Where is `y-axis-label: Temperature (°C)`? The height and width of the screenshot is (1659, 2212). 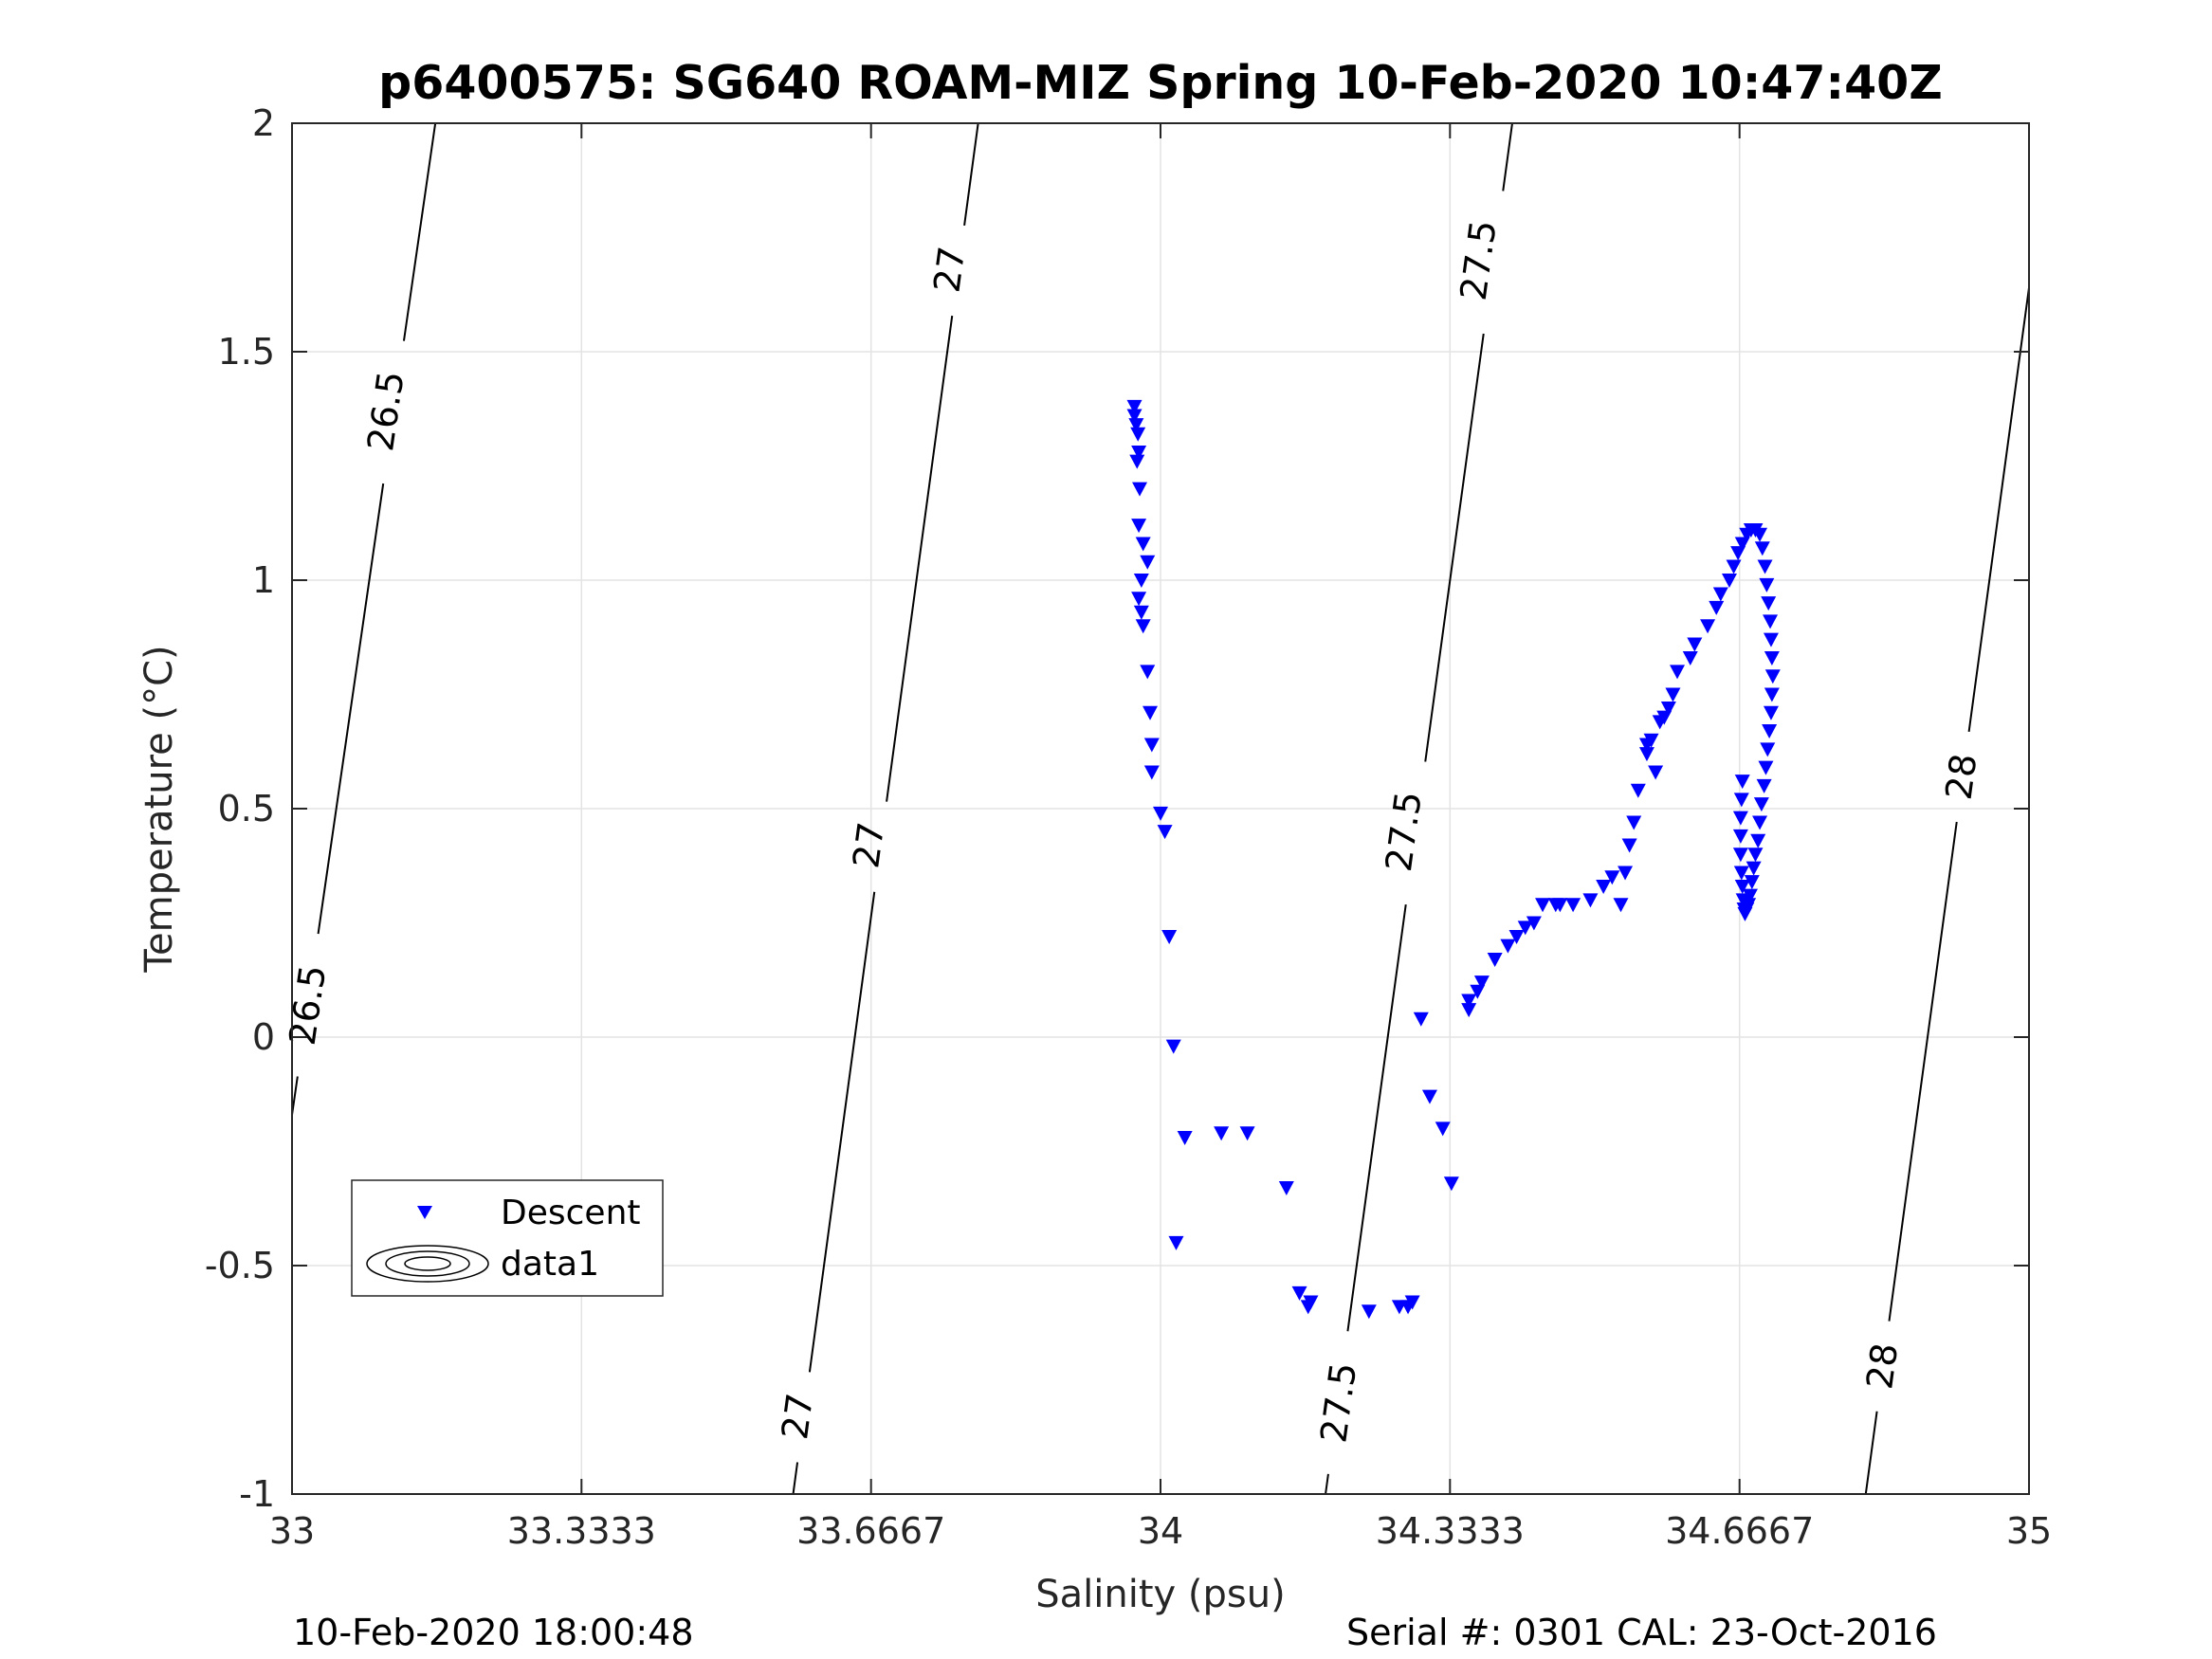 y-axis-label: Temperature (°C) is located at coordinates (159, 809).